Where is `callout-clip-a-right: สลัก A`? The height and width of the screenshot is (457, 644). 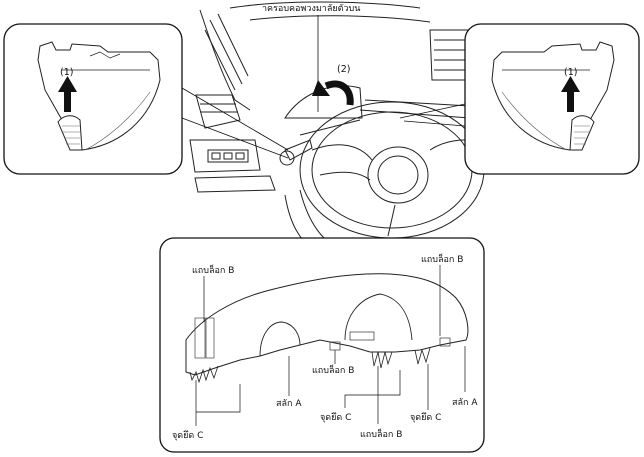 callout-clip-a-right: สลัก A is located at coordinates (465, 403).